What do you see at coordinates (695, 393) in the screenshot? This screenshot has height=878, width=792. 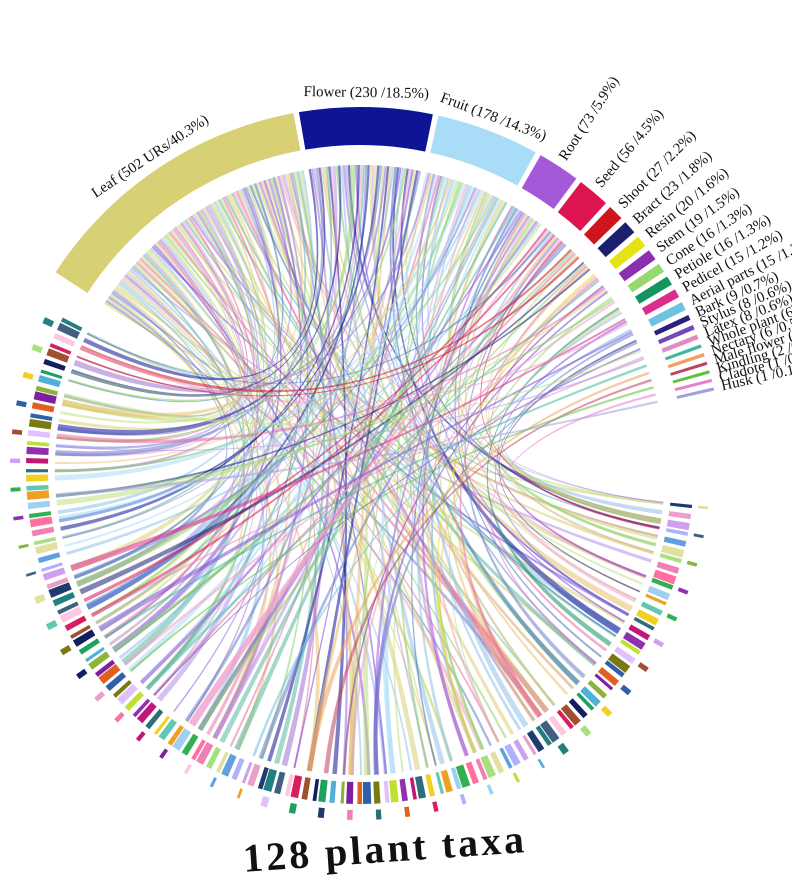 I see `part-arc-husk` at bounding box center [695, 393].